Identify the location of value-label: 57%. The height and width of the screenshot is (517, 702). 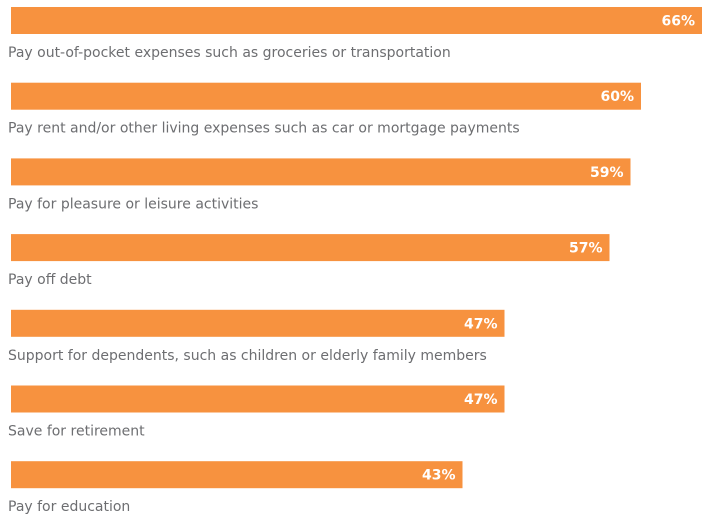
(586, 249).